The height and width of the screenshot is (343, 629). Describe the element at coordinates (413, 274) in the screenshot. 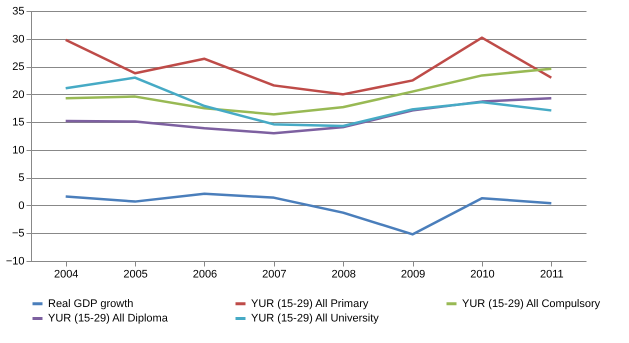

I see `x-tick-label: 2009` at that location.